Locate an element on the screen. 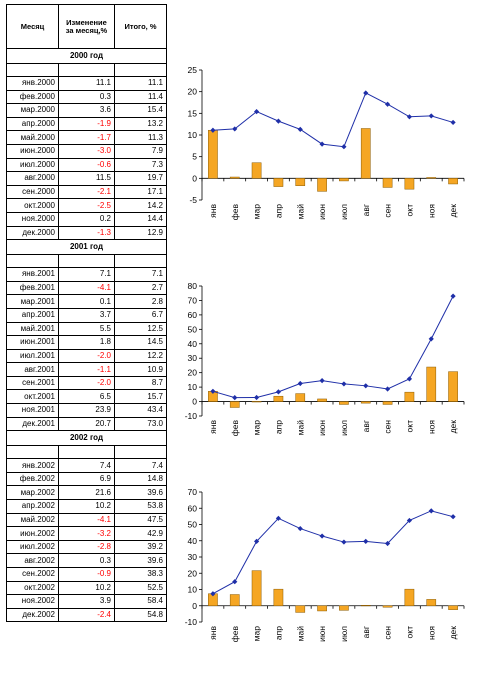  series-line is located at coordinates (333, 552).